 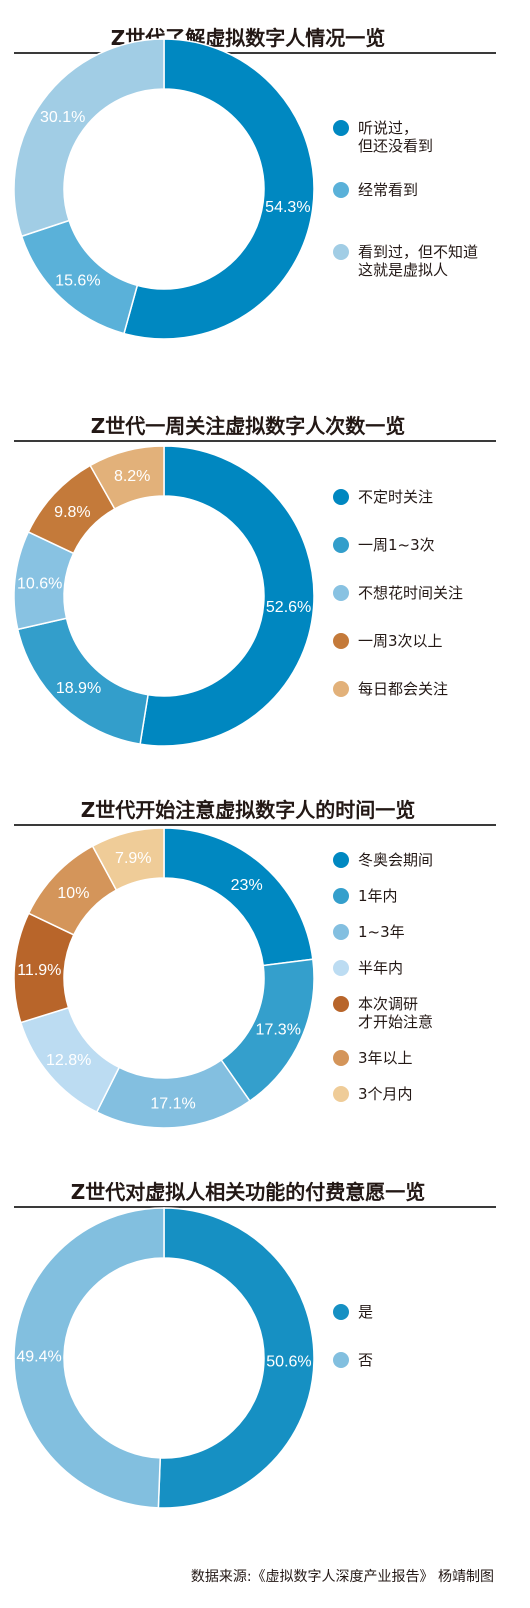 I want to click on legend-item: 半年内, so click(x=420, y=968).